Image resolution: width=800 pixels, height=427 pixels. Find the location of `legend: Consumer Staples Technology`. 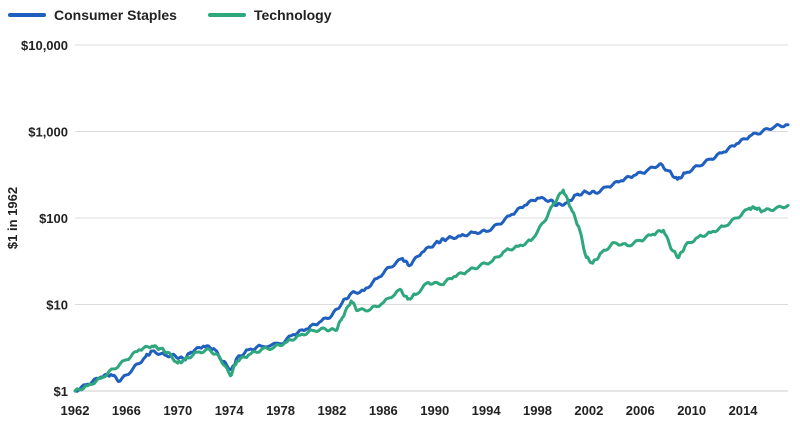

legend: Consumer Staples Technology is located at coordinates (170, 15).